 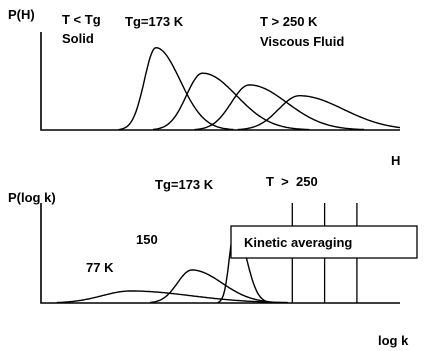 I want to click on top-y-axis-label: P(H), so click(x=21, y=14).